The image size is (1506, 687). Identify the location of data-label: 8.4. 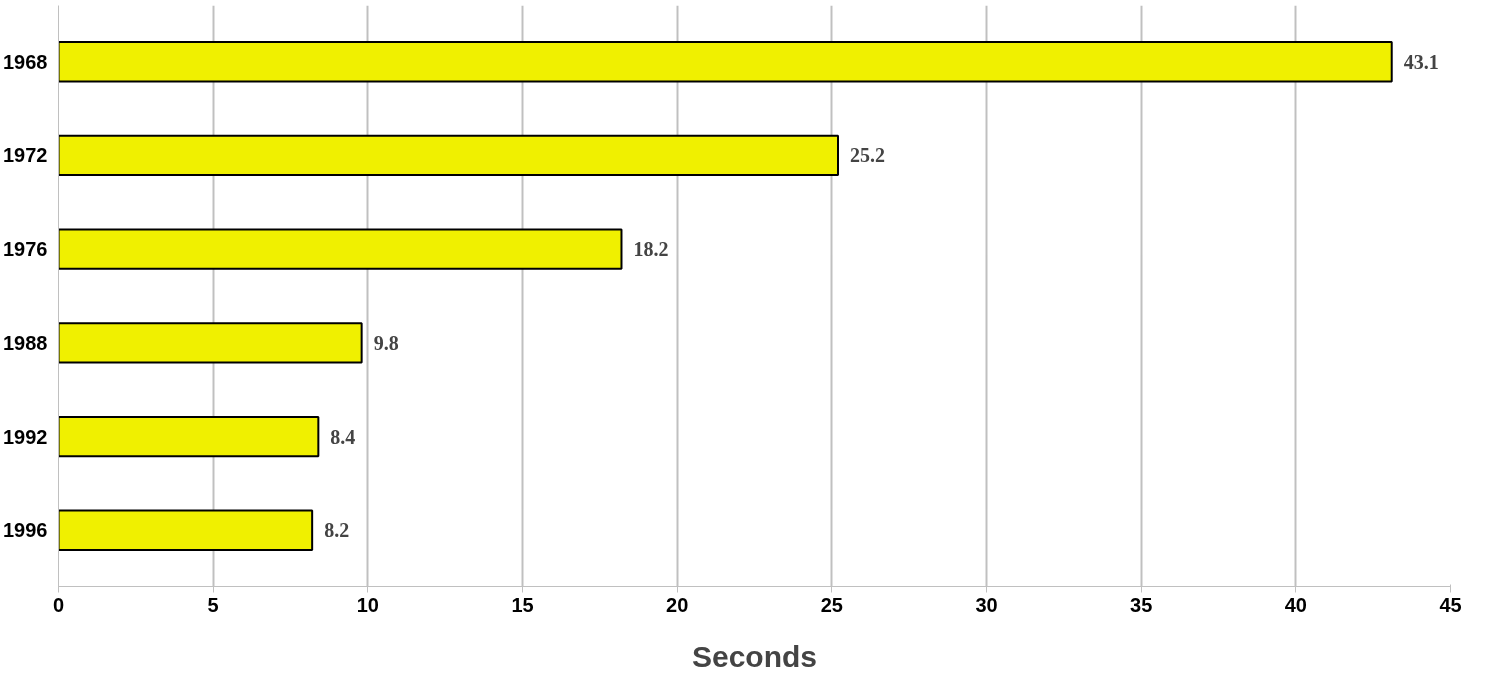
(343, 436).